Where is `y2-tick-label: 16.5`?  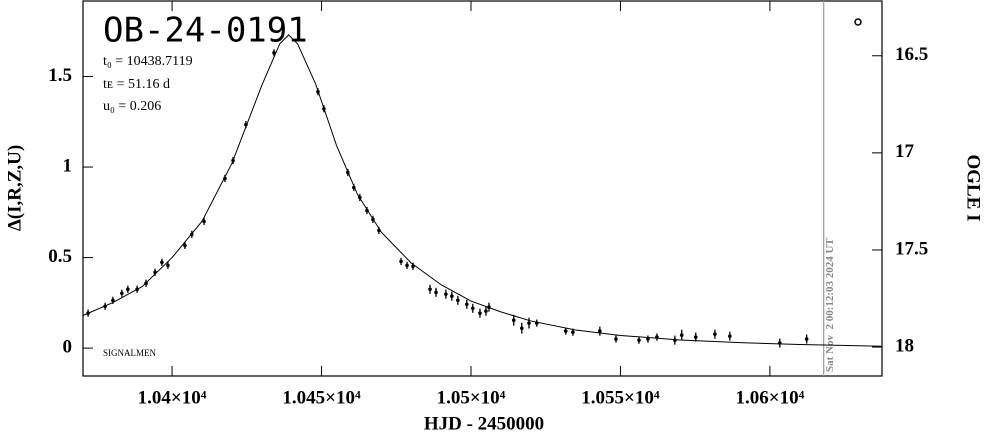
y2-tick-label: 16.5 is located at coordinates (911, 54).